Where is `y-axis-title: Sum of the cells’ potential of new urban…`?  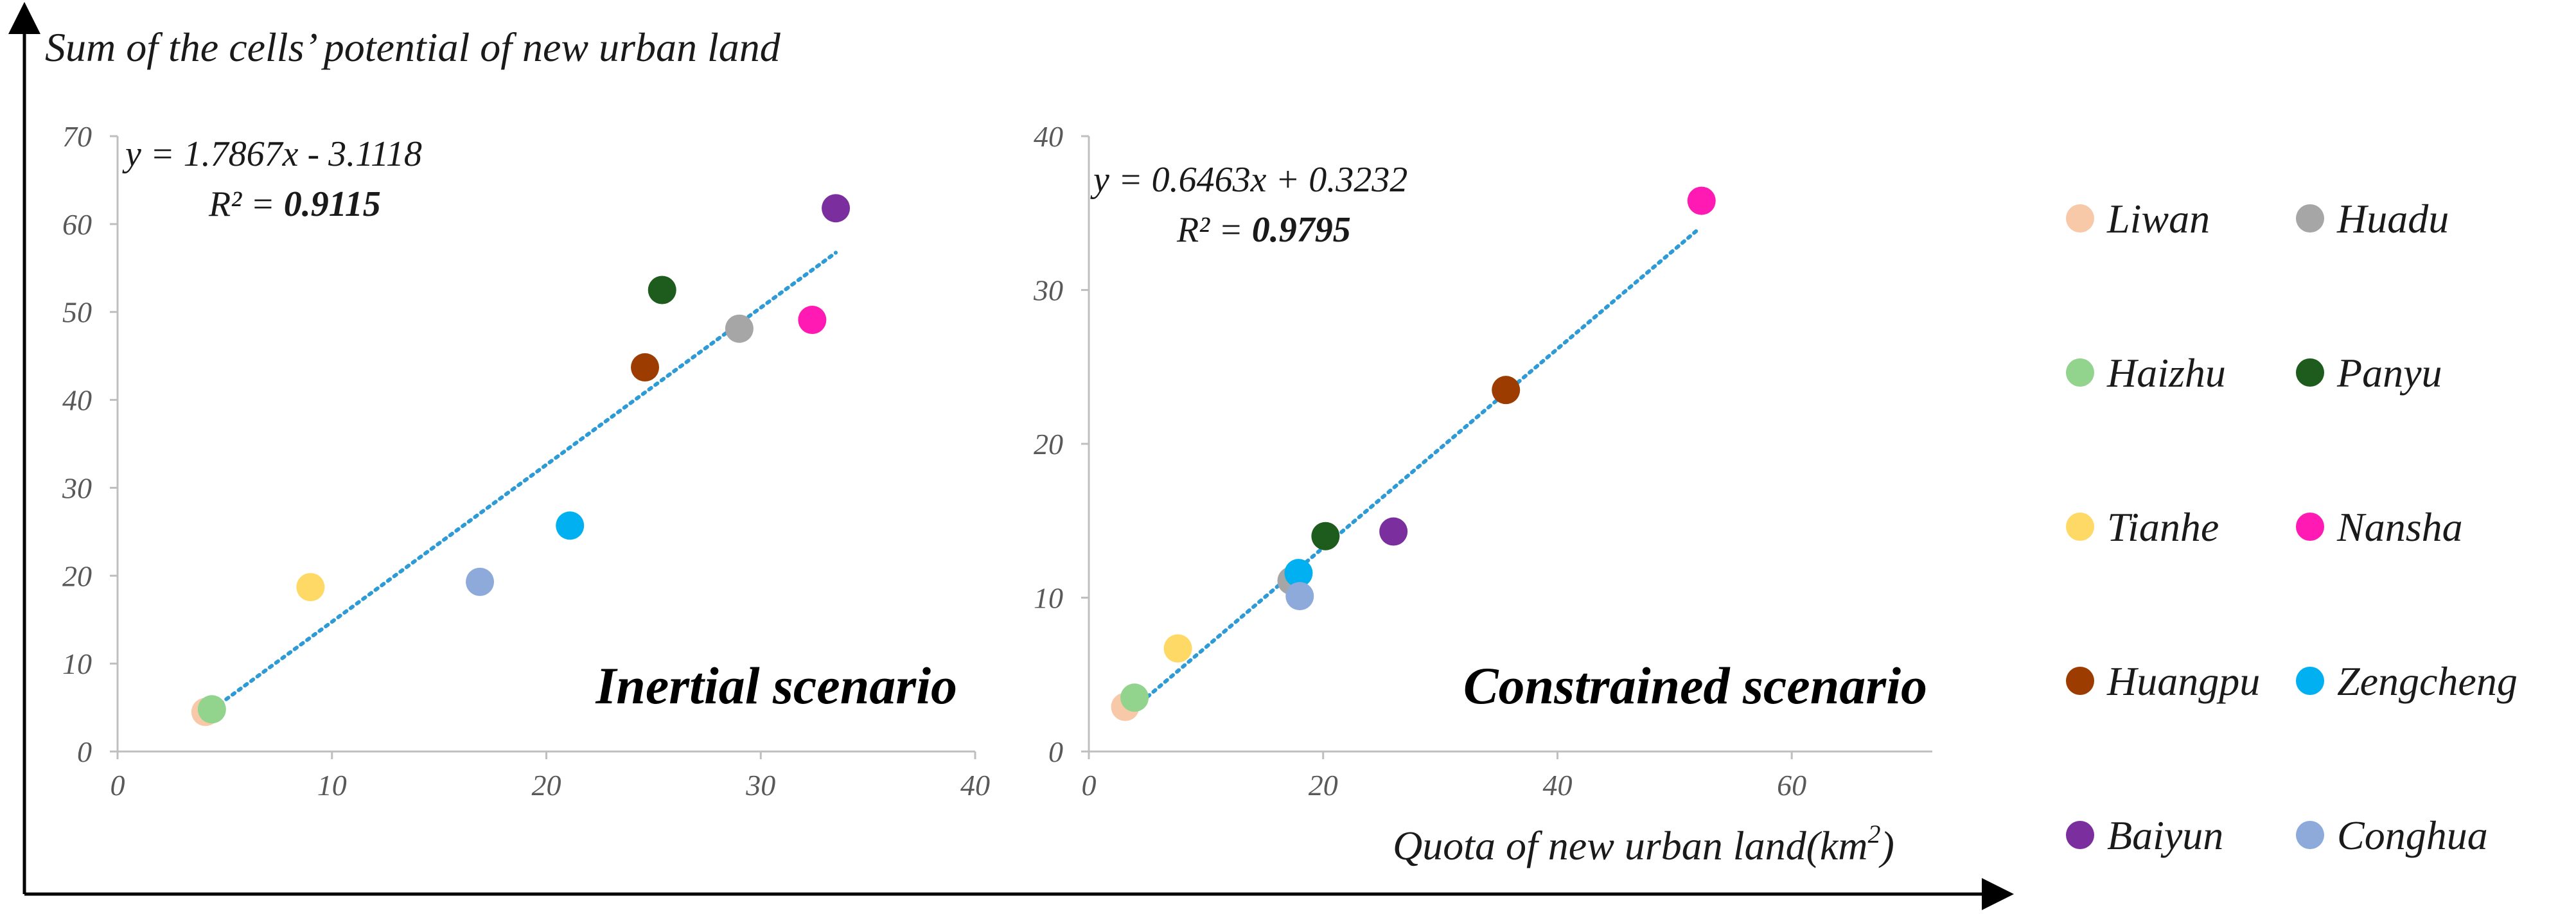 y-axis-title: Sum of the cells’ potential of new urban… is located at coordinates (413, 47).